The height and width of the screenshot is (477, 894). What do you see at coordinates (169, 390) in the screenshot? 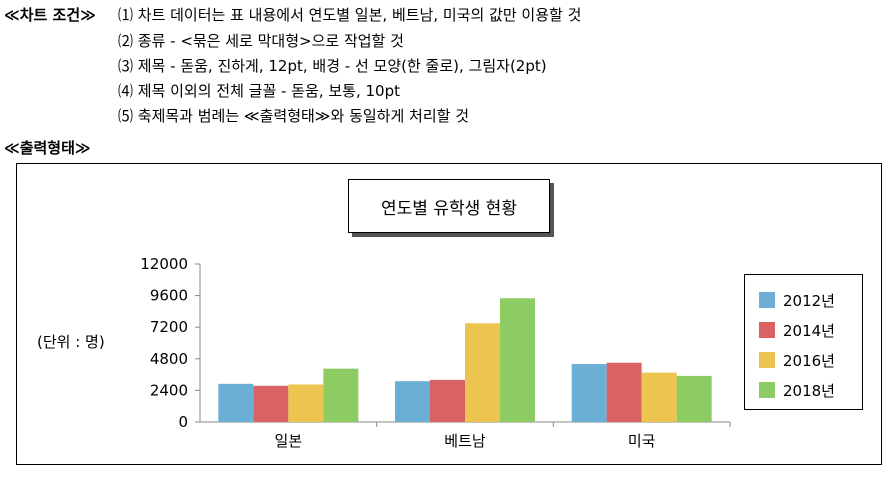
I see `y-tick-label: 2400` at bounding box center [169, 390].